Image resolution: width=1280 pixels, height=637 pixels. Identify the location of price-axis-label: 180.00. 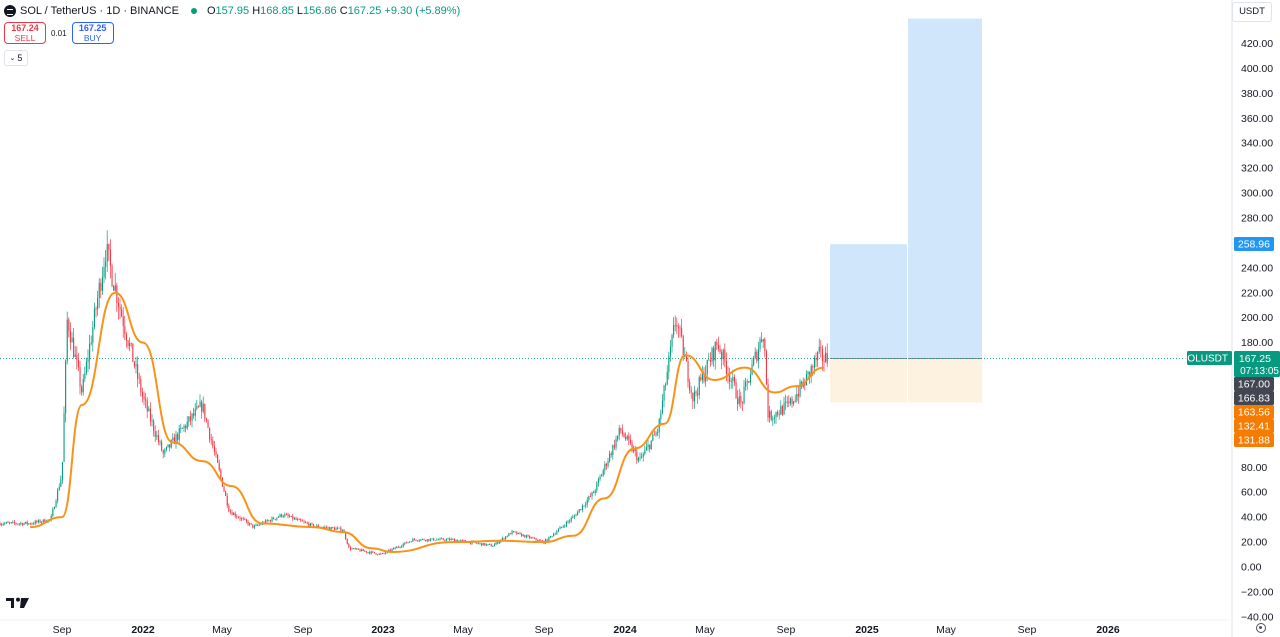
(1257, 343).